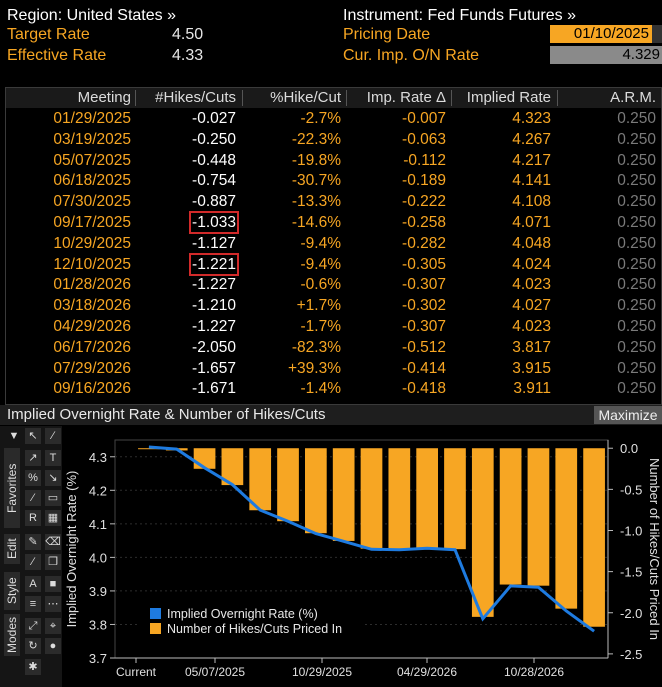  I want to click on table-row: 07/29/2026 -1.657 +39.3% -0.414 3.915 0.250, so click(333, 368).